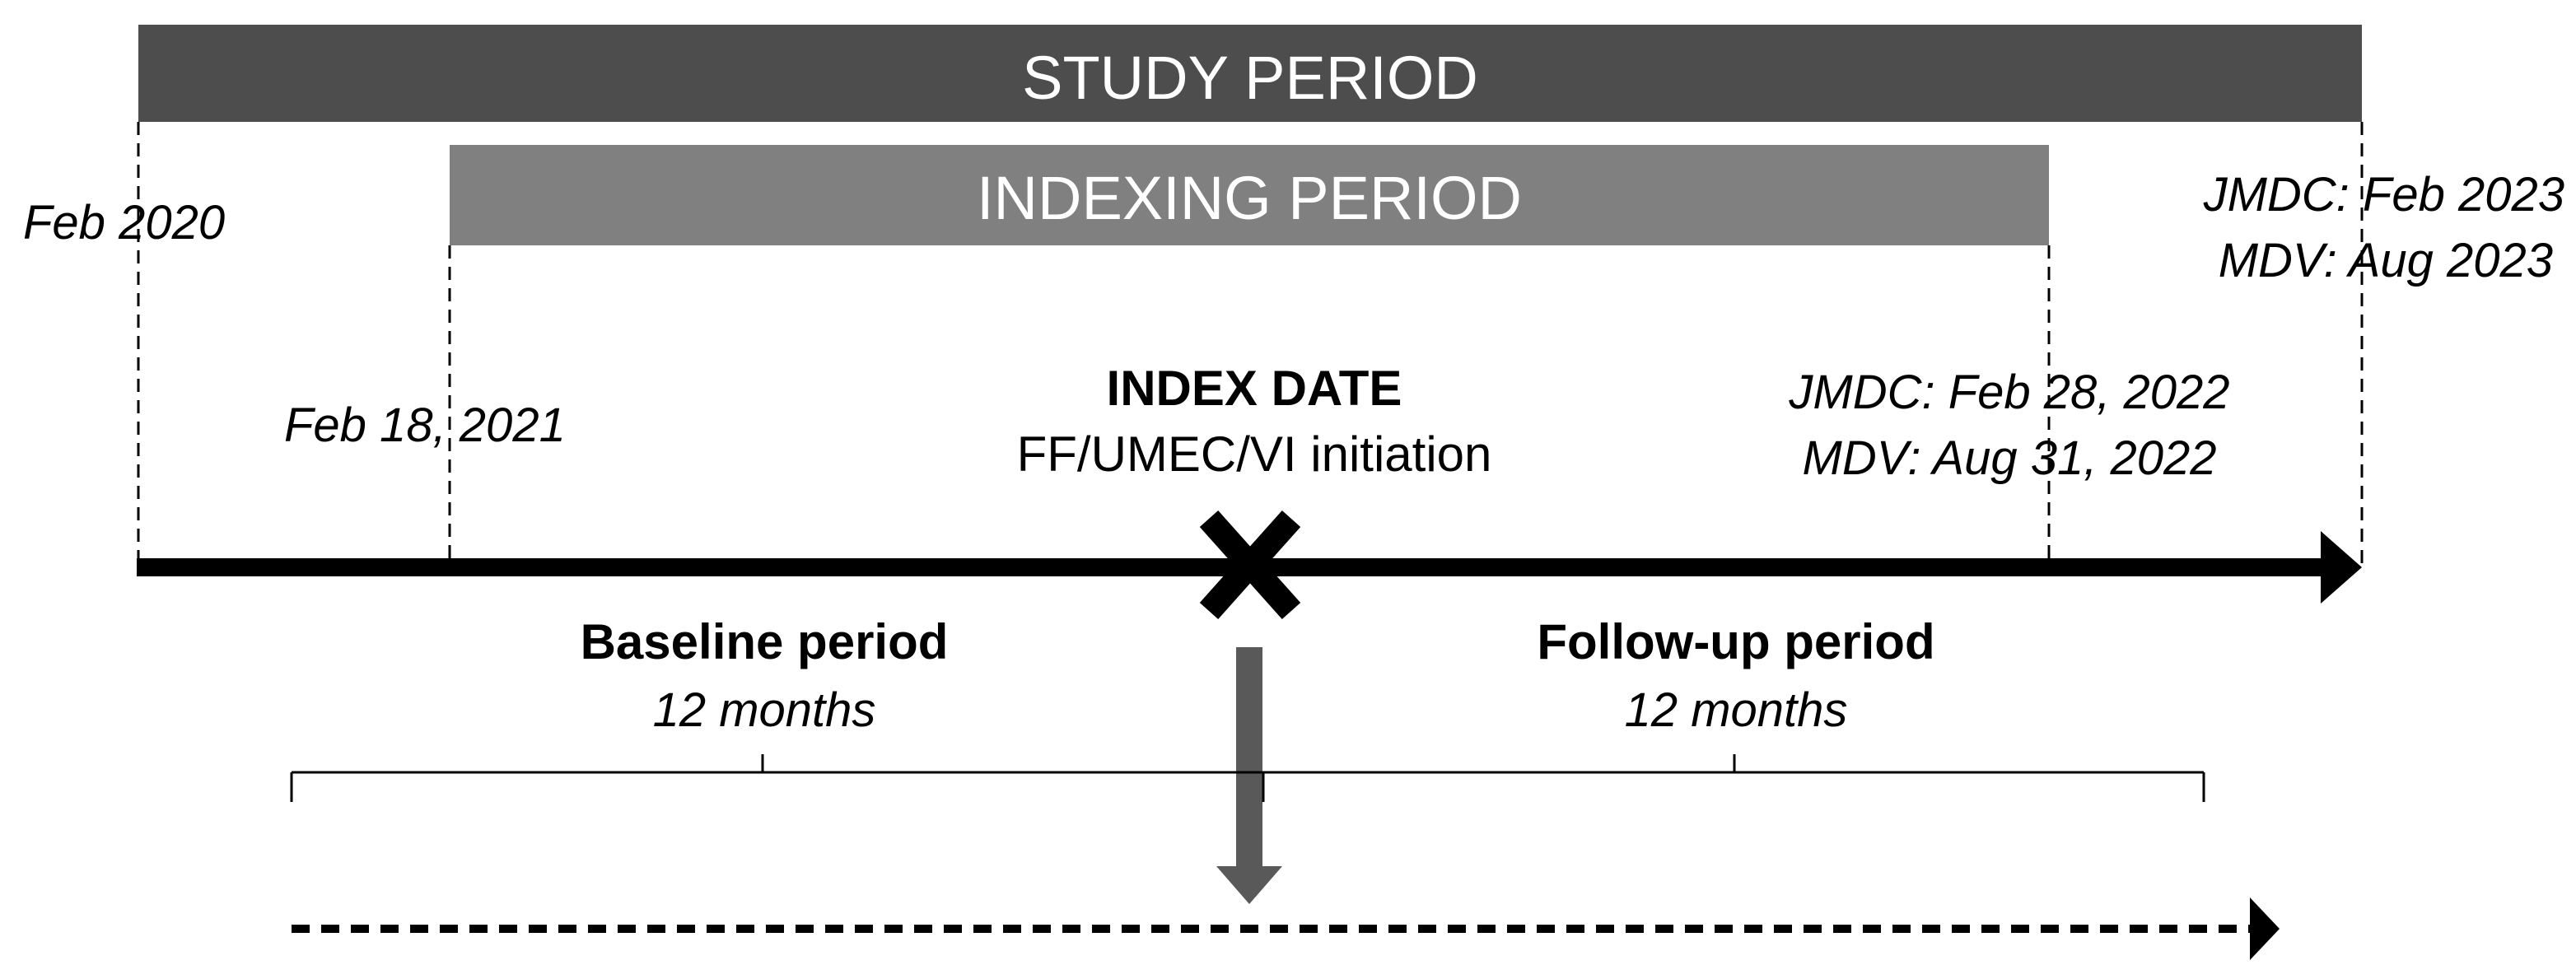  Describe the element at coordinates (2265, 928) in the screenshot. I see `dashed-arrow-head` at that location.